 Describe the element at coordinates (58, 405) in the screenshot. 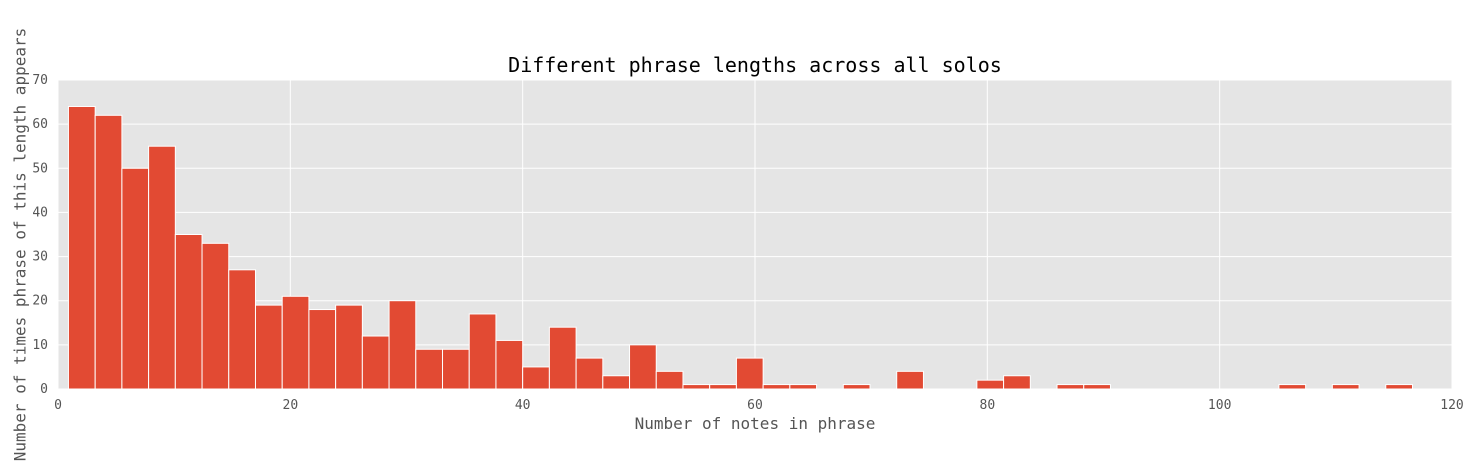

I see `x-tick-label: 0` at that location.